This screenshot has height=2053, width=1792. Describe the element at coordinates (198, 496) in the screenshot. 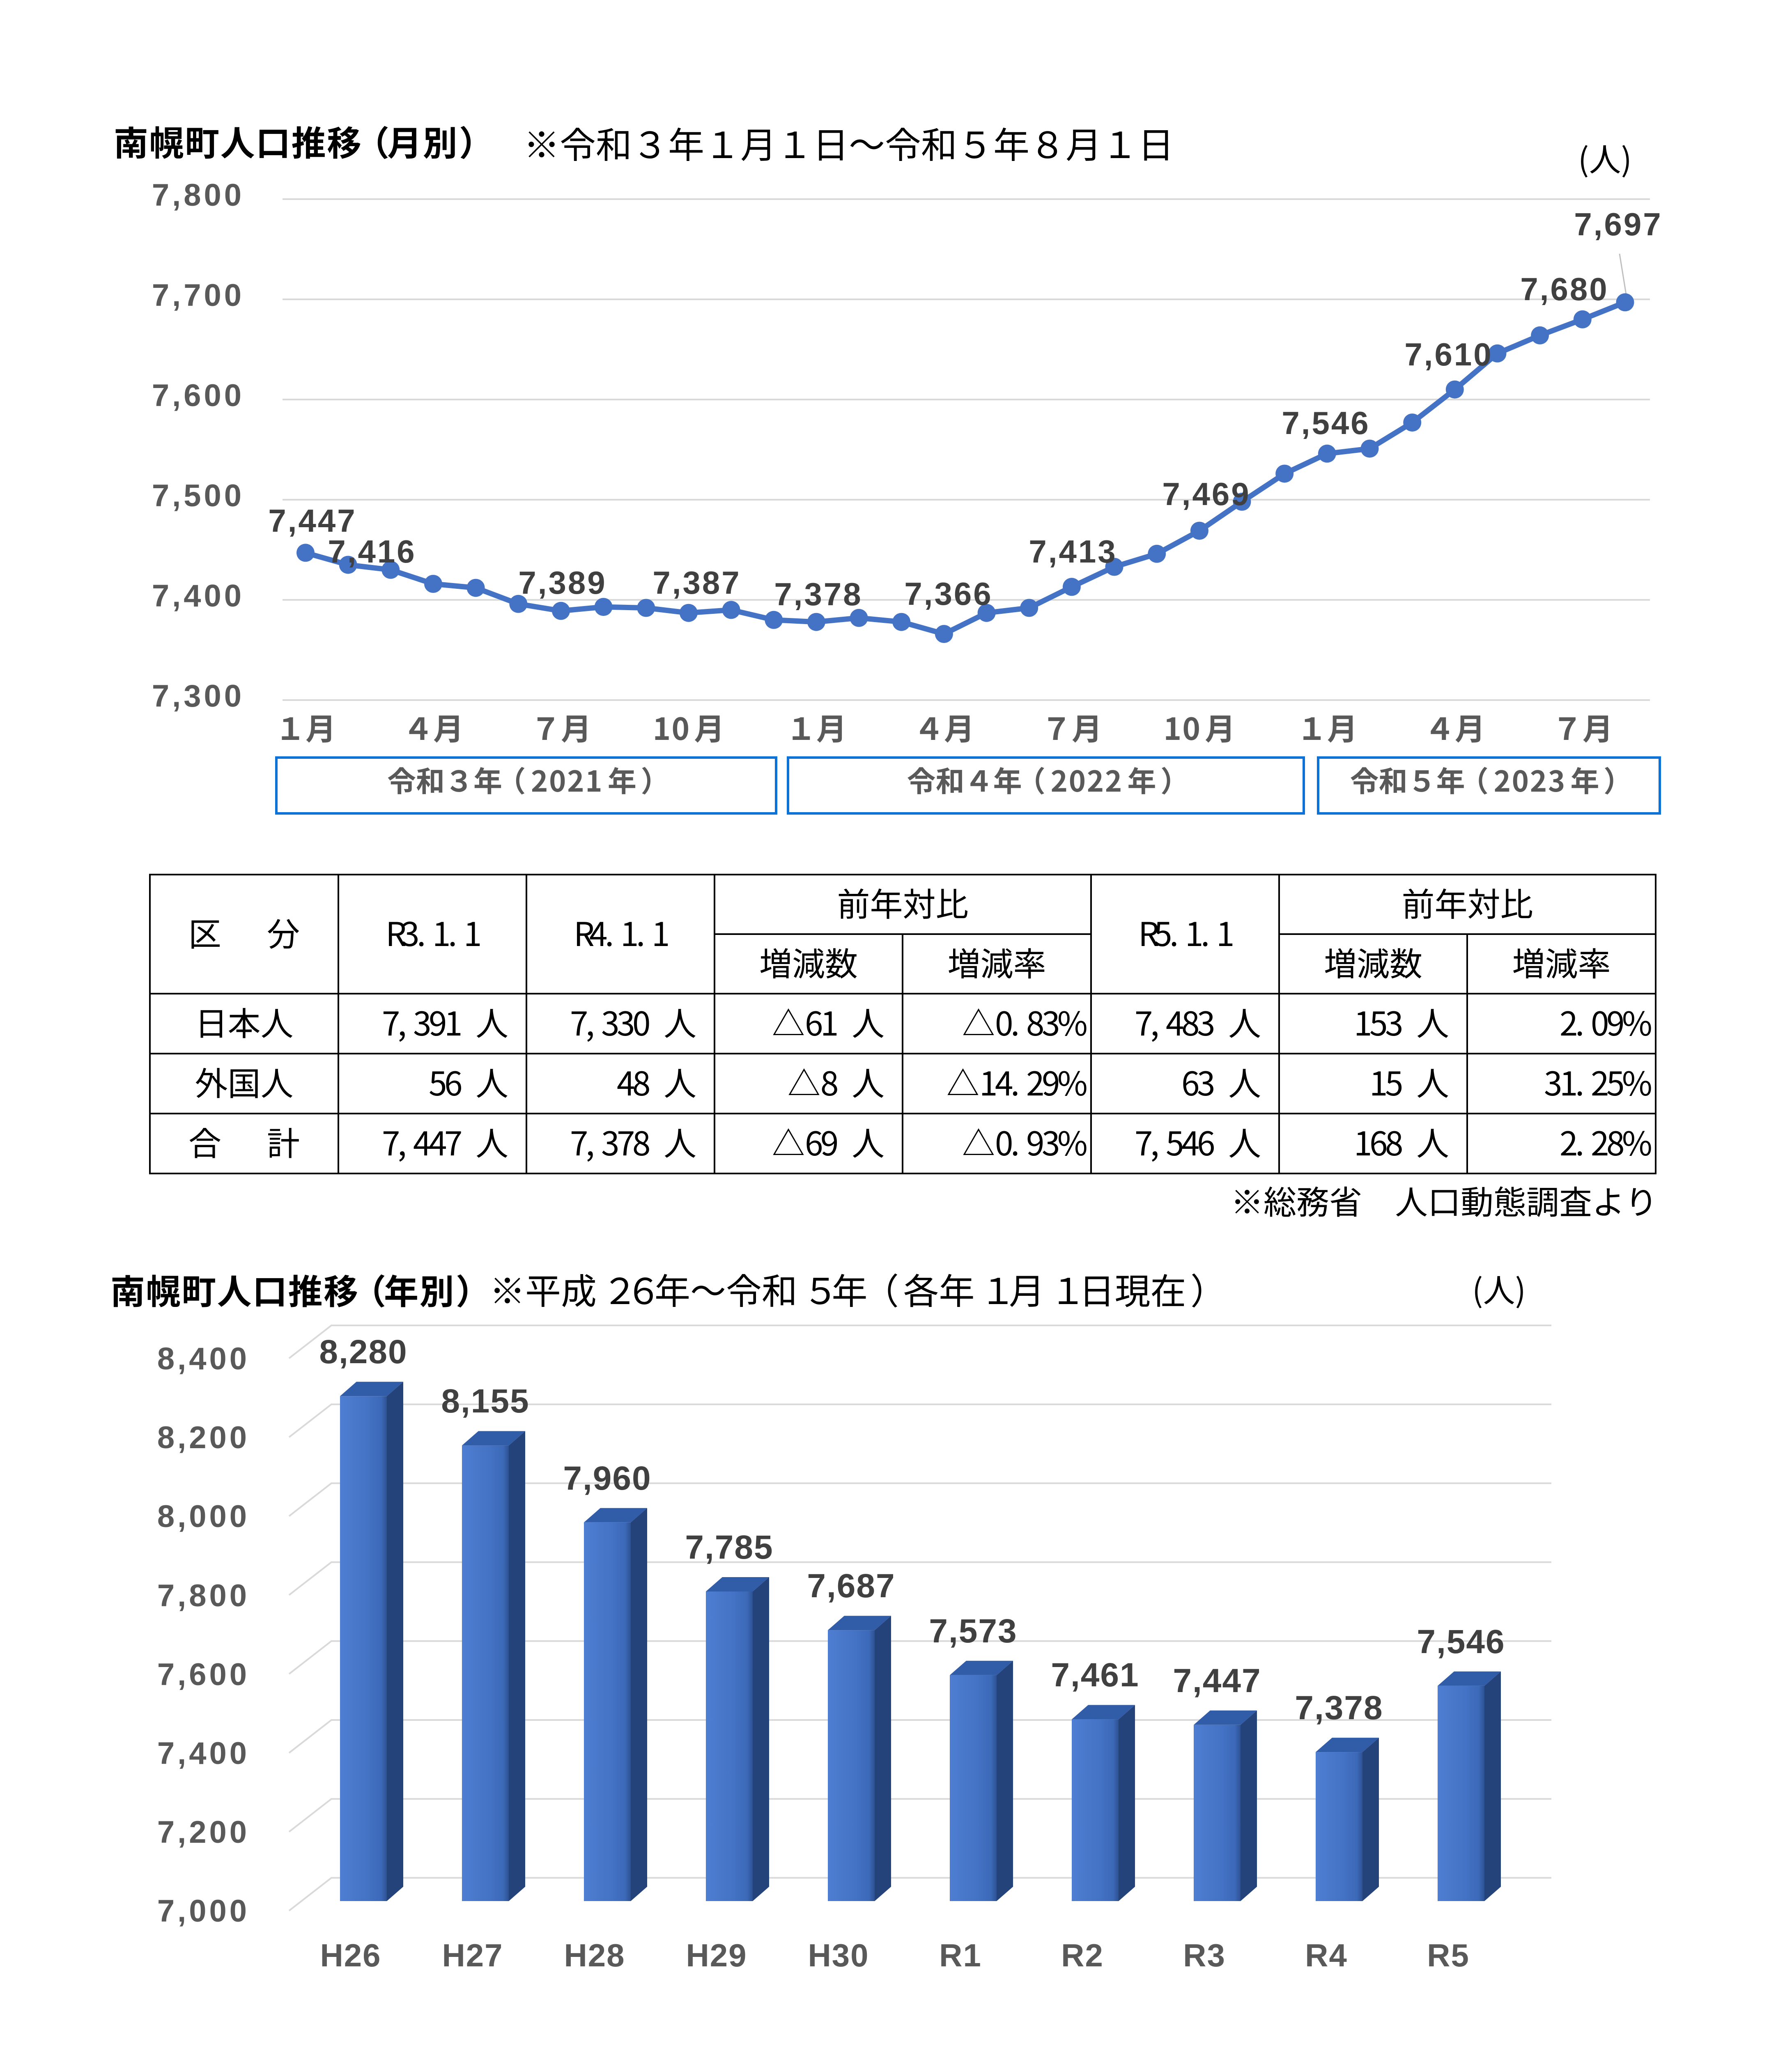

I see `svg-text: 7,500` at that location.